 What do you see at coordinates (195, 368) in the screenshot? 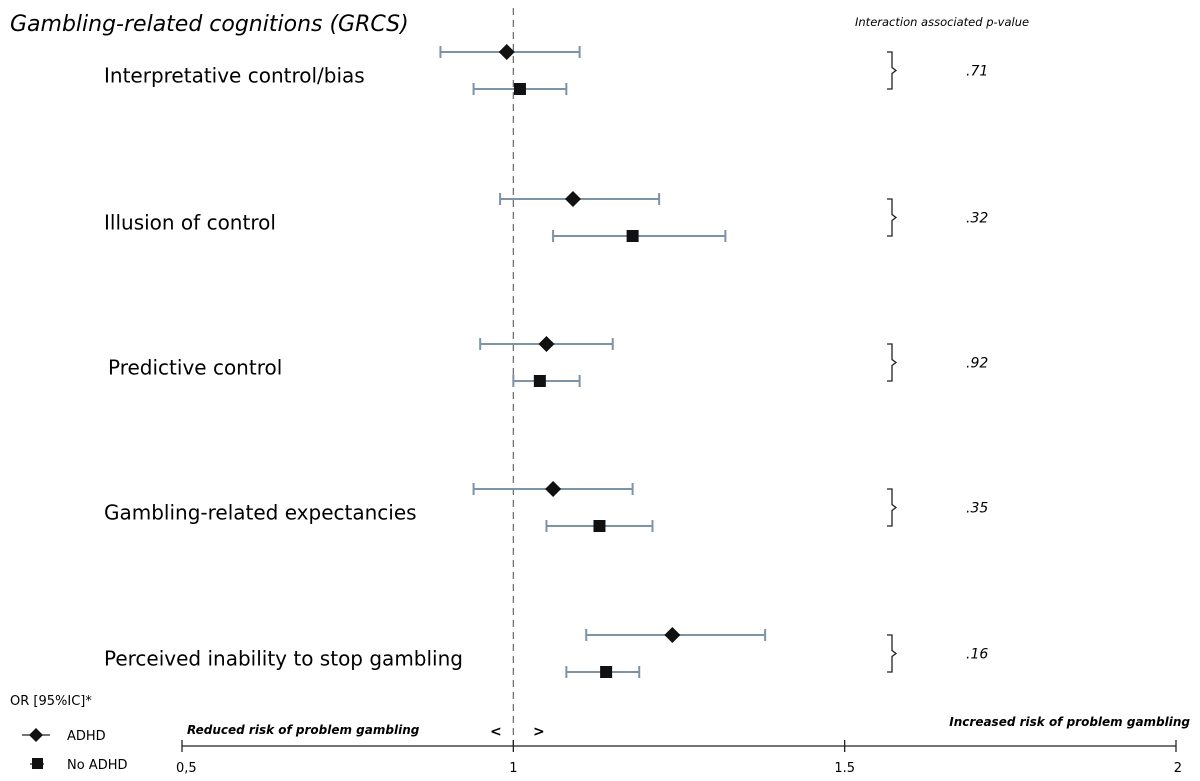
I see `row-label: Predictive control` at bounding box center [195, 368].